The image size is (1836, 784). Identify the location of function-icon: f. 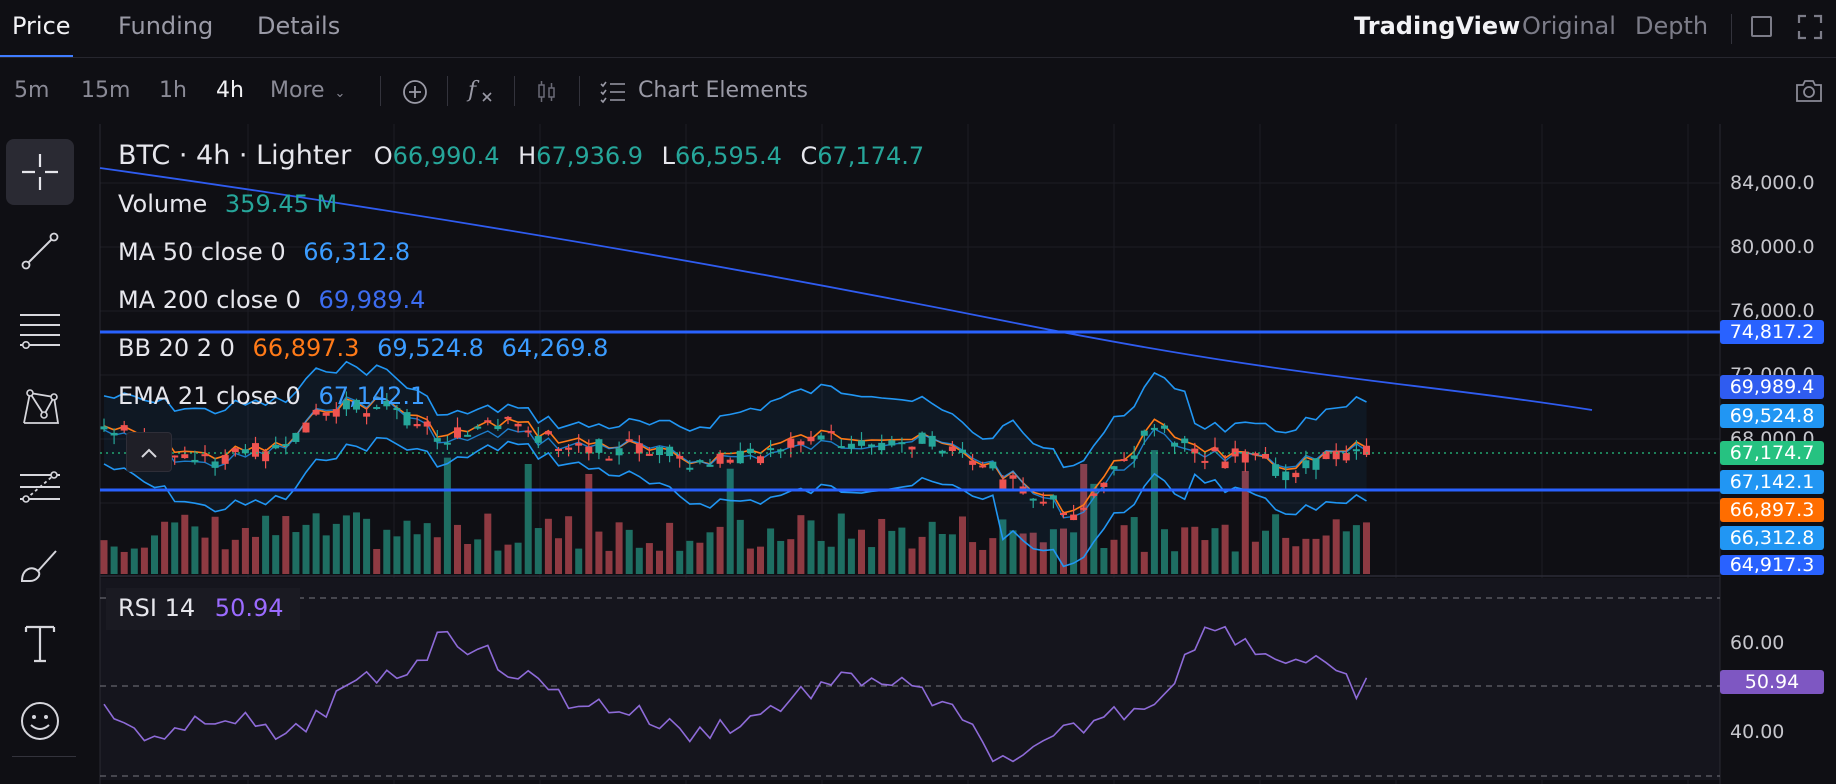
(481, 91).